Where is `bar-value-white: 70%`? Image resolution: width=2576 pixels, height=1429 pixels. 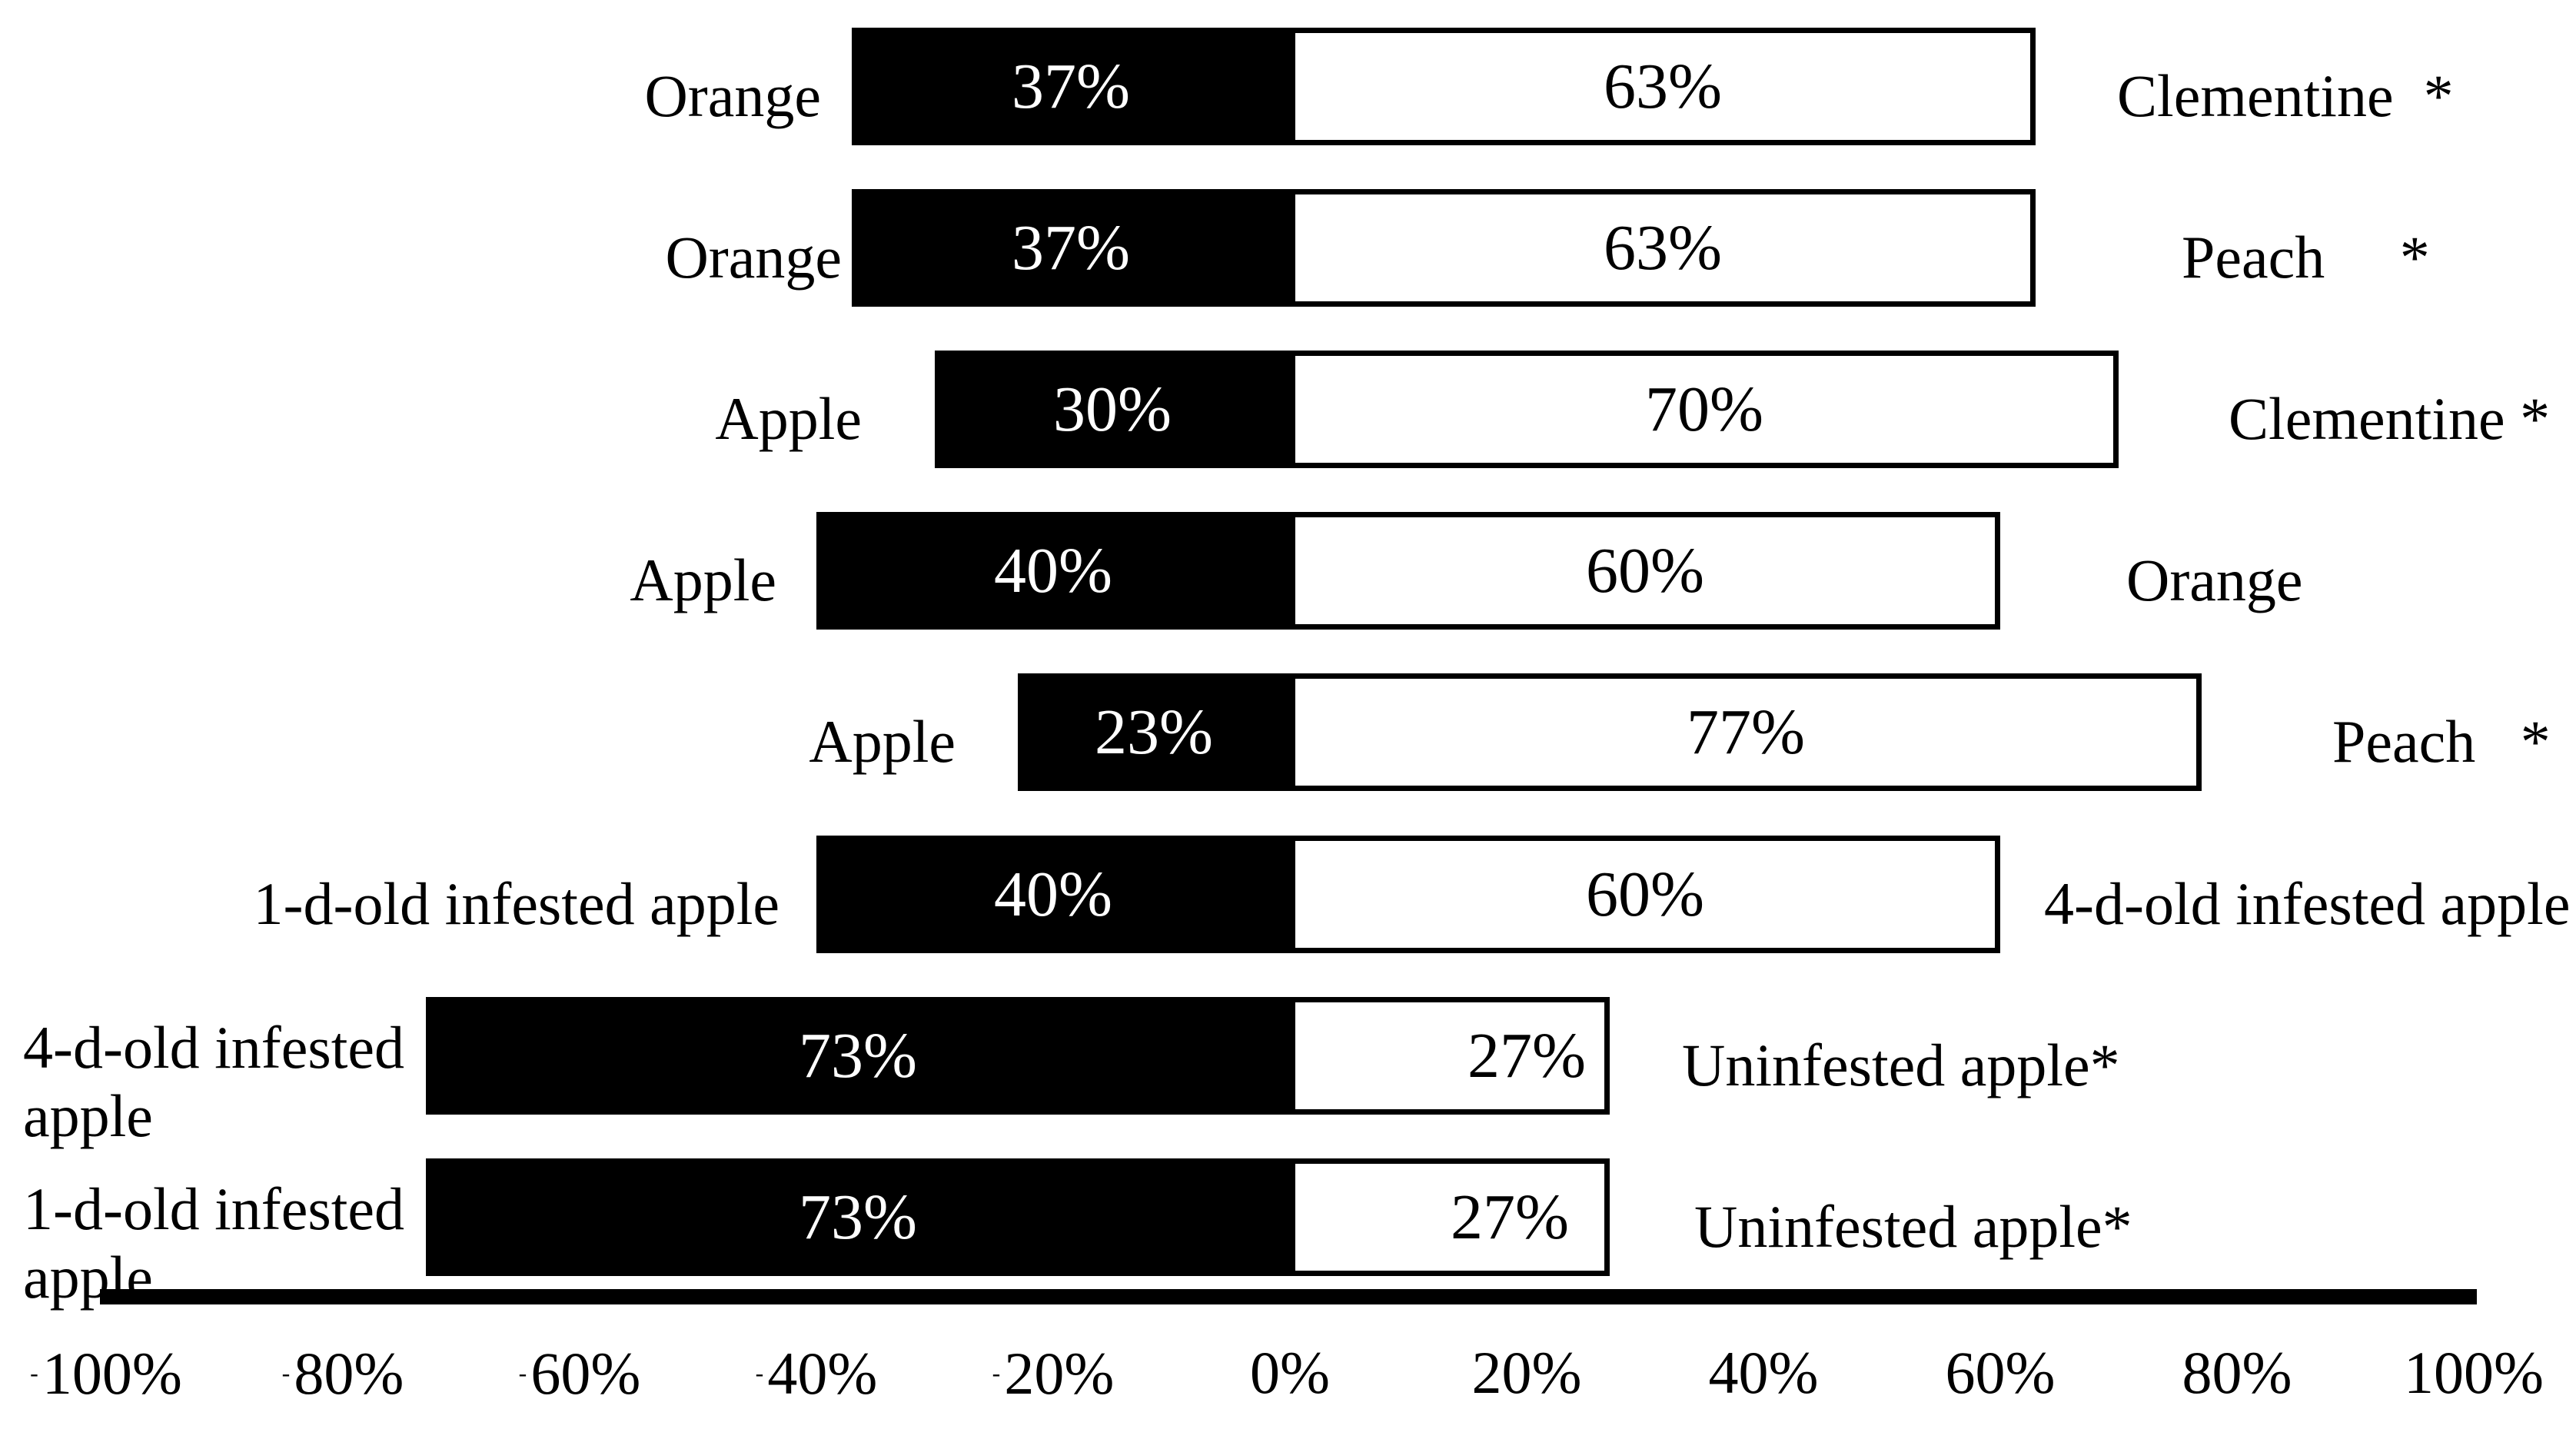
bar-value-white: 70% is located at coordinates (1704, 410).